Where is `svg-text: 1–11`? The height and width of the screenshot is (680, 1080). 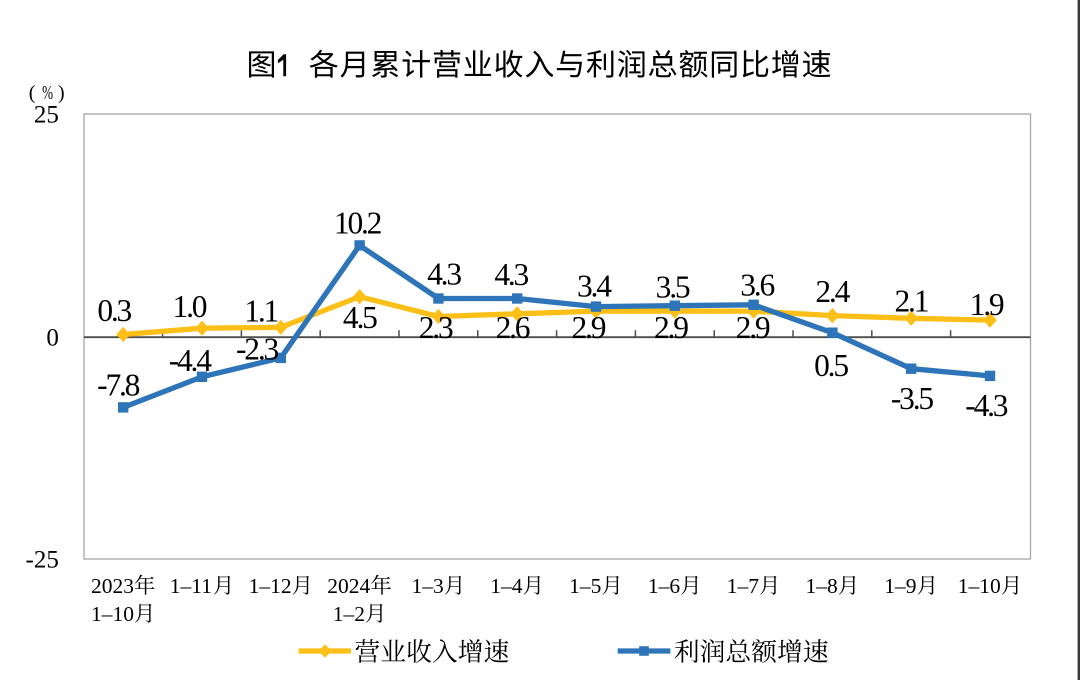 svg-text: 1–11 is located at coordinates (191, 586).